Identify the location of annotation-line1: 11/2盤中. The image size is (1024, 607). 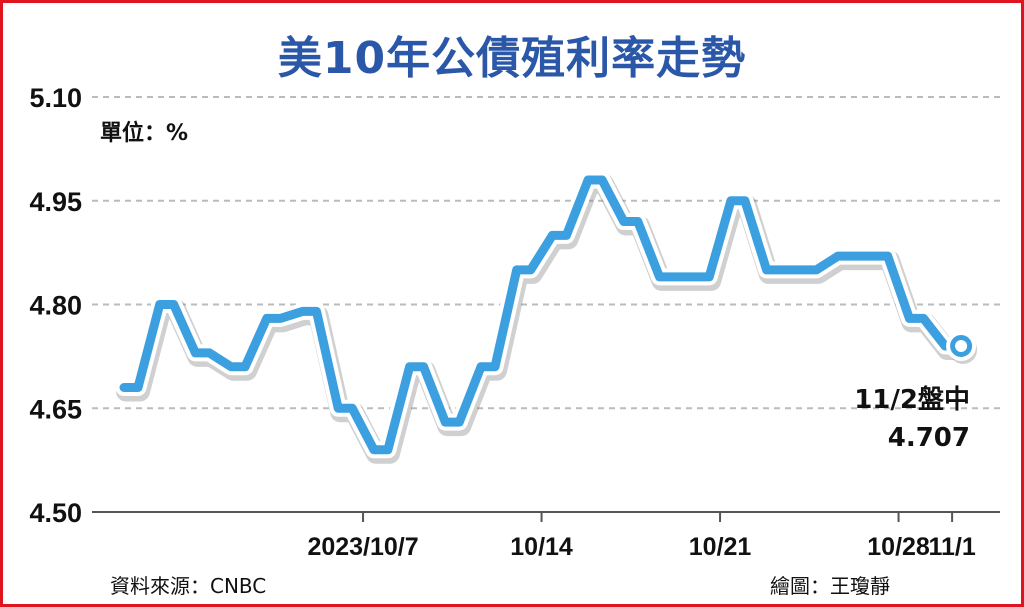
(912, 400).